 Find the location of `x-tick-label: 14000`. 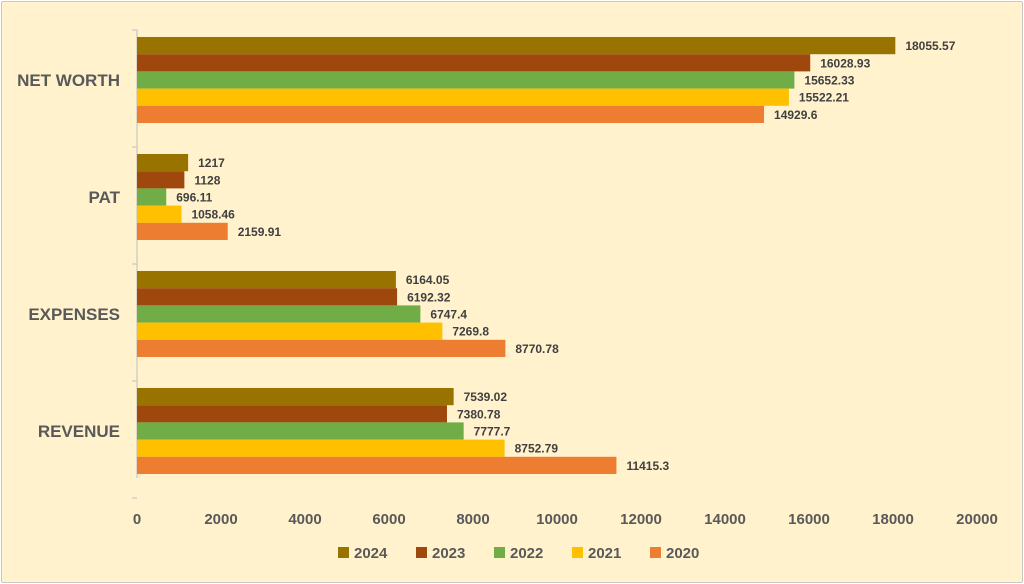

x-tick-label: 14000 is located at coordinates (725, 519).